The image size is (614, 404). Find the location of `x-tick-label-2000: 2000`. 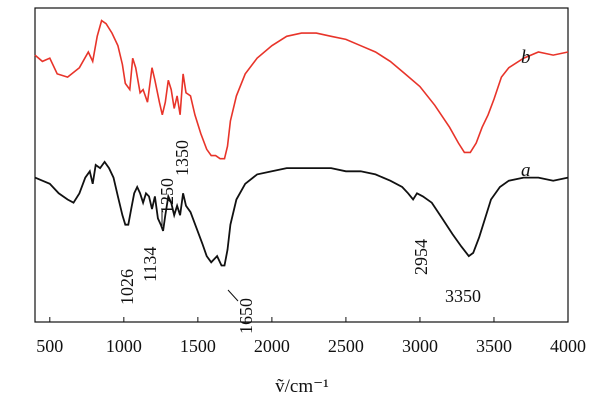

x-tick-label-2000: 2000 is located at coordinates (272, 346).